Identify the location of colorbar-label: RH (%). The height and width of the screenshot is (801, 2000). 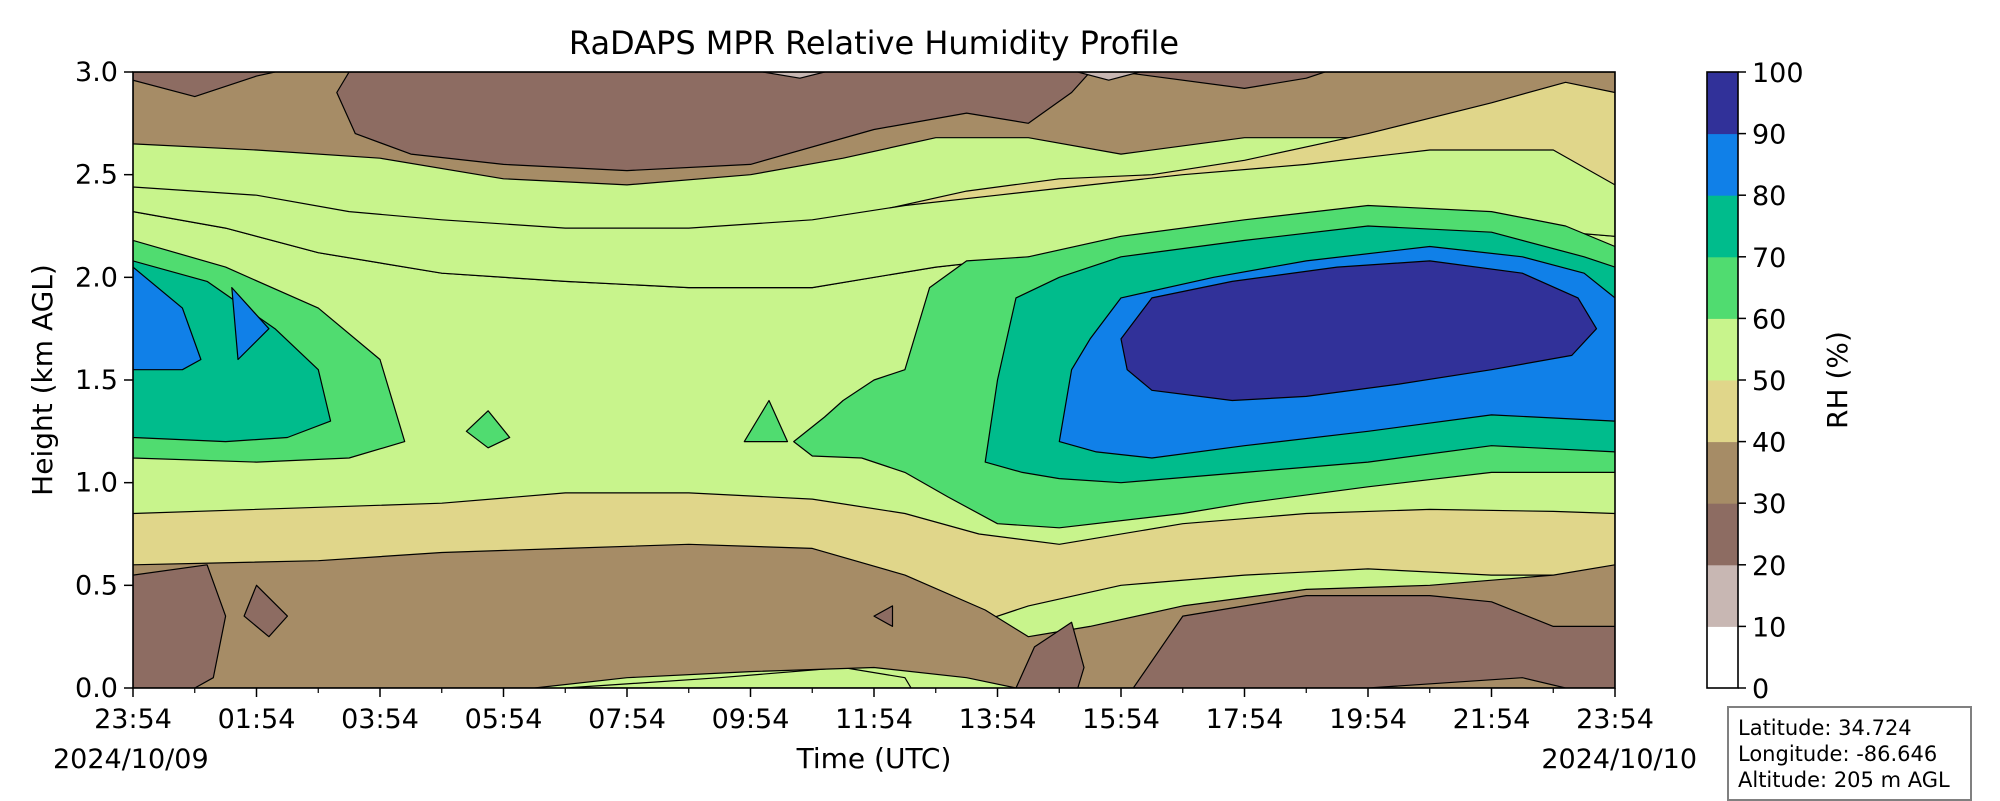
(1837, 380).